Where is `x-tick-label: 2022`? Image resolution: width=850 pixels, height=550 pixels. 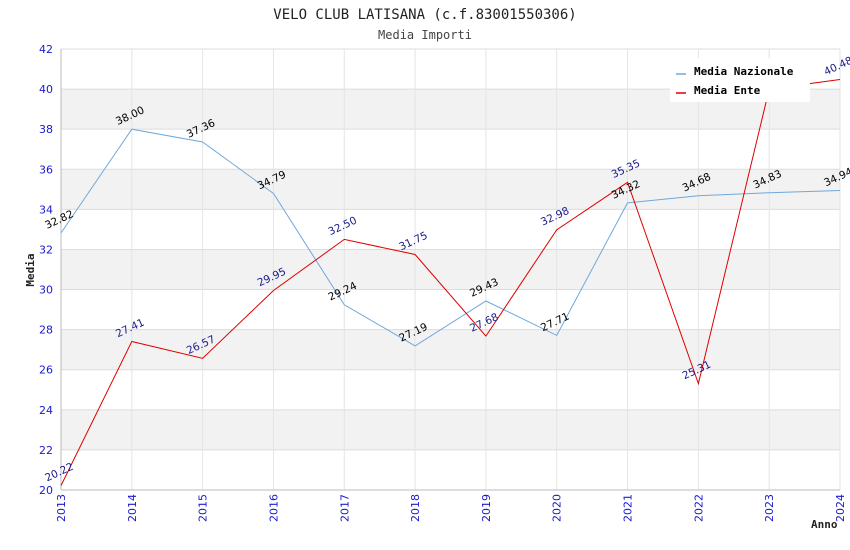 x-tick-label: 2022 is located at coordinates (698, 508).